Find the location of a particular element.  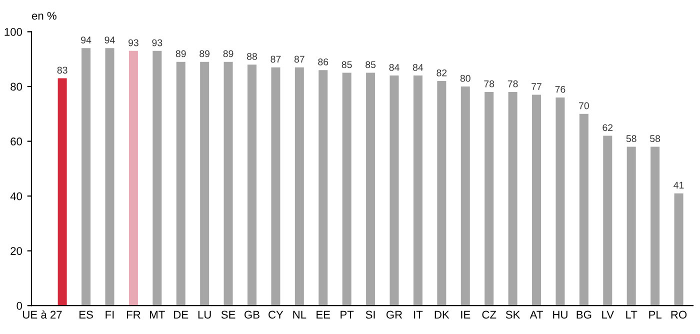

x-tick-label: GB is located at coordinates (252, 314).